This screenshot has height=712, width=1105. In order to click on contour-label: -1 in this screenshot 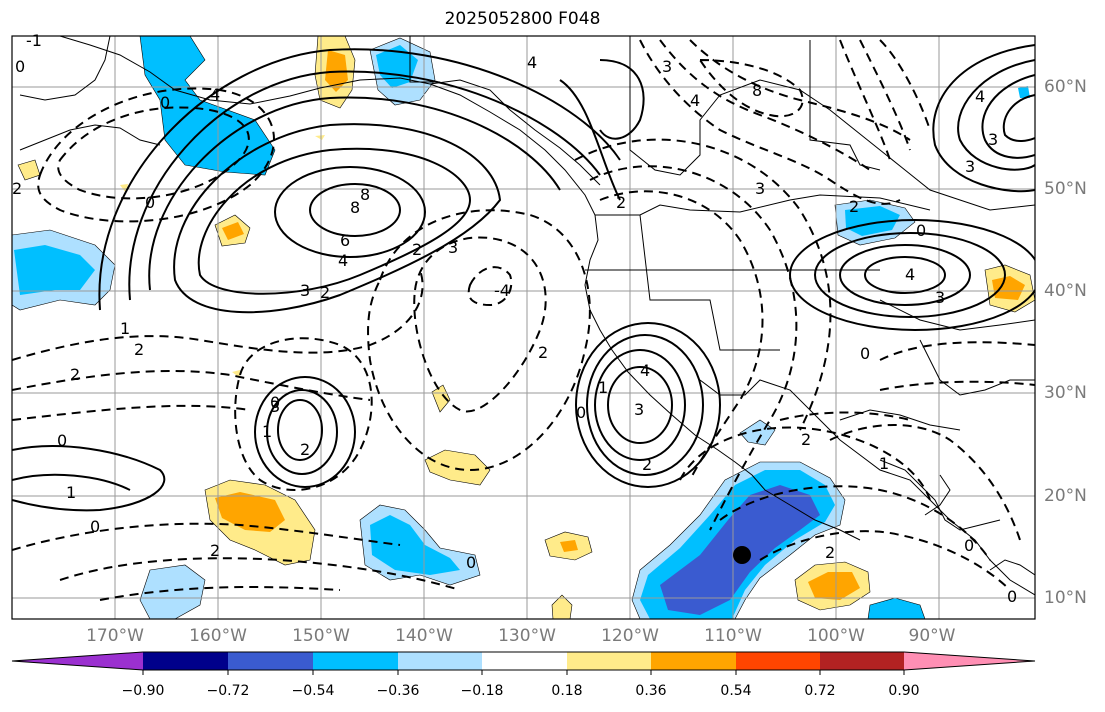, I will do `click(34, 40)`.